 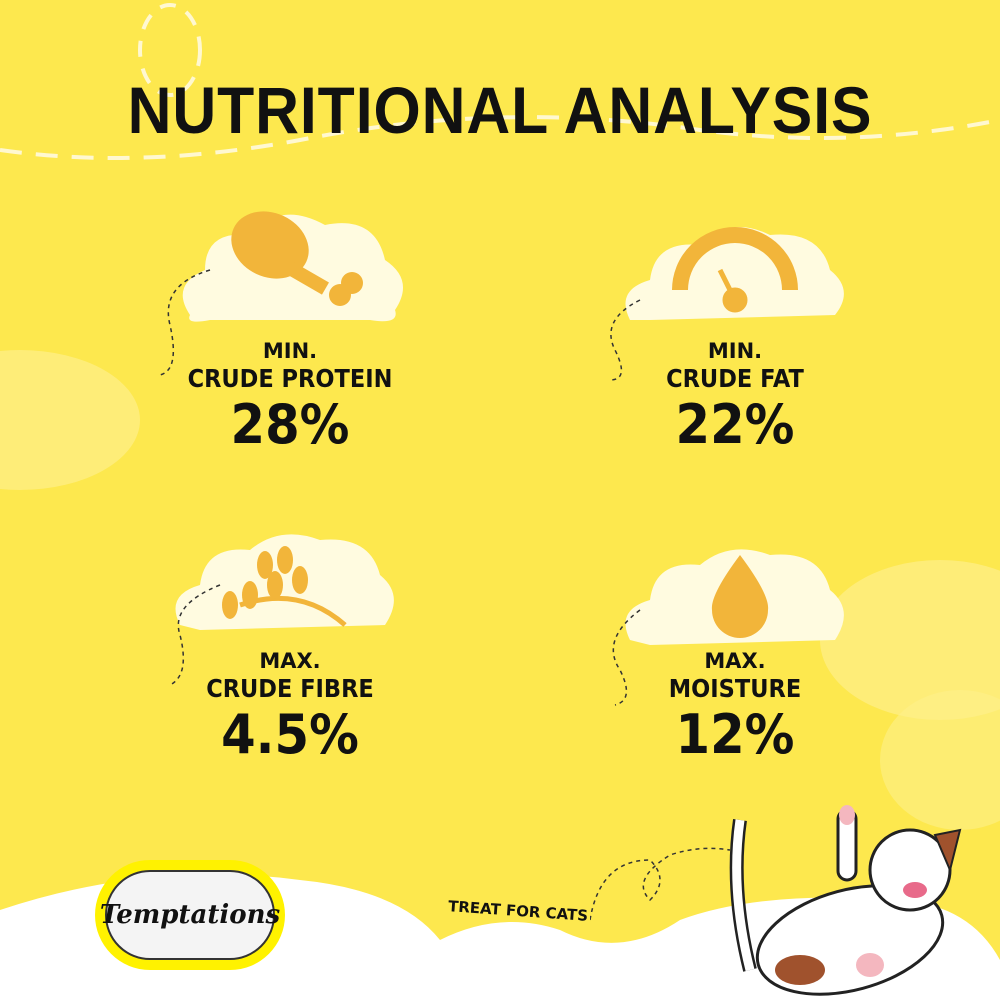 I want to click on wheat-icon, so click(x=284, y=586).